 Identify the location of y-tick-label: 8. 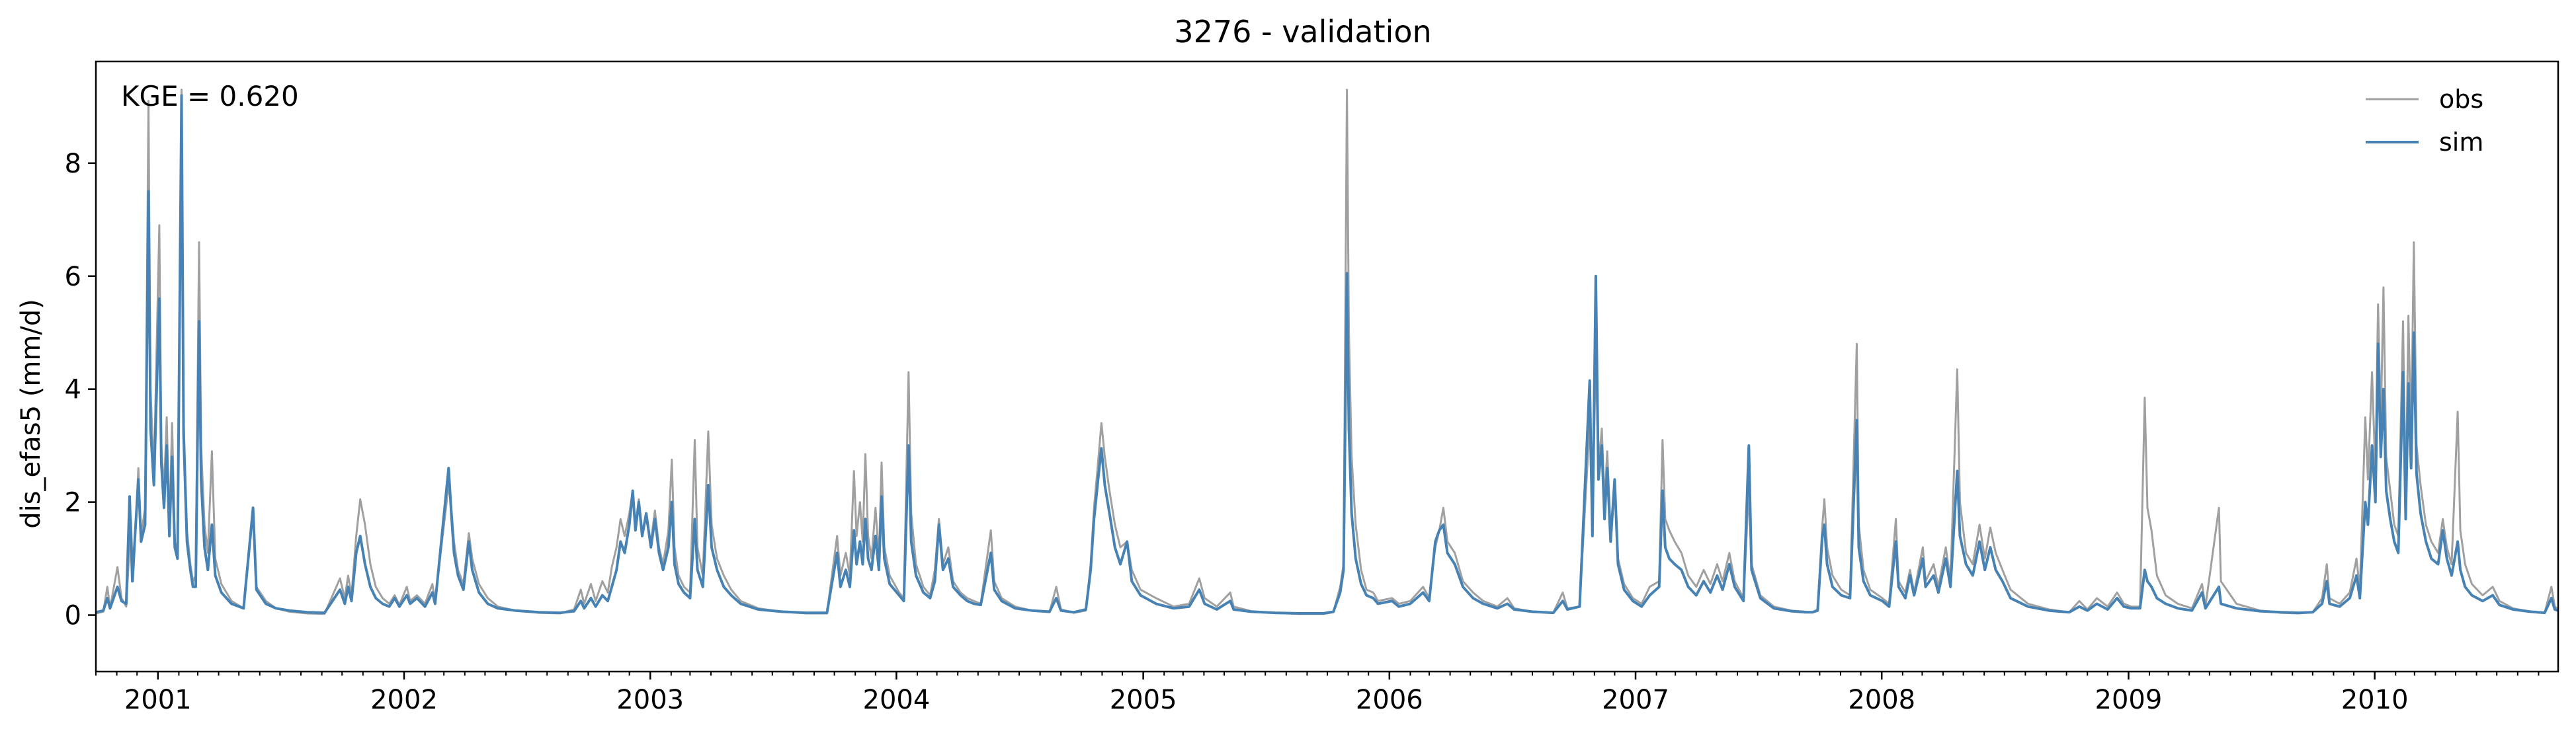
(73, 164).